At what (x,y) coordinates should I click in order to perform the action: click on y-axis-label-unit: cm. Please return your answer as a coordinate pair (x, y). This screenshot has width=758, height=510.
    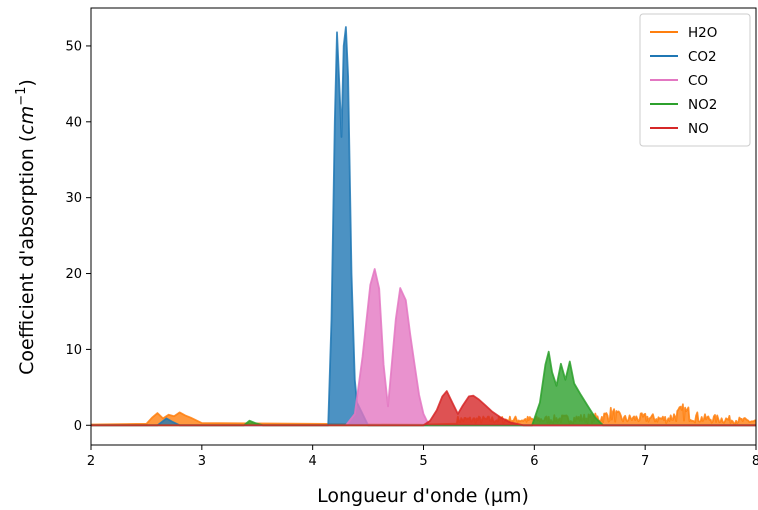
    Looking at the image, I should click on (27, 120).